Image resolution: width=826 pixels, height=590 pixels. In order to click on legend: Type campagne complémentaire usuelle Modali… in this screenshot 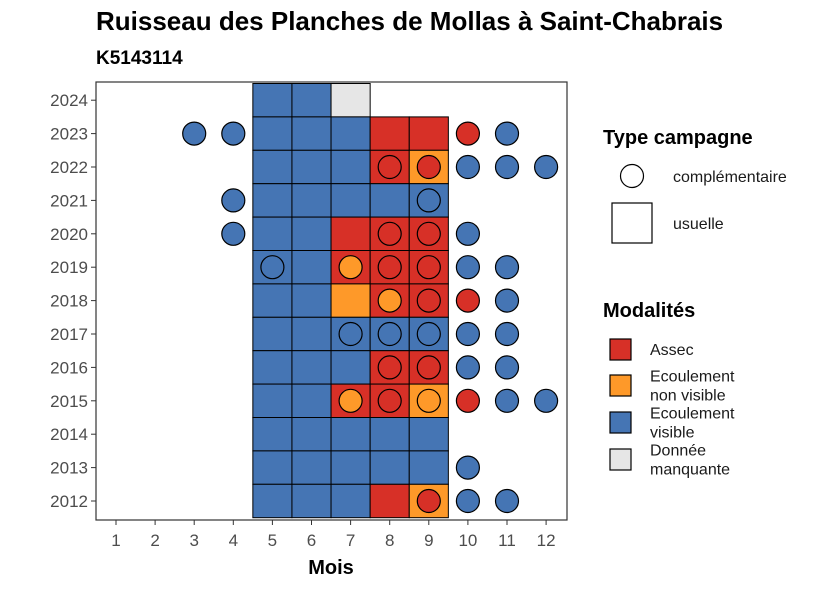, I will do `click(695, 303)`.